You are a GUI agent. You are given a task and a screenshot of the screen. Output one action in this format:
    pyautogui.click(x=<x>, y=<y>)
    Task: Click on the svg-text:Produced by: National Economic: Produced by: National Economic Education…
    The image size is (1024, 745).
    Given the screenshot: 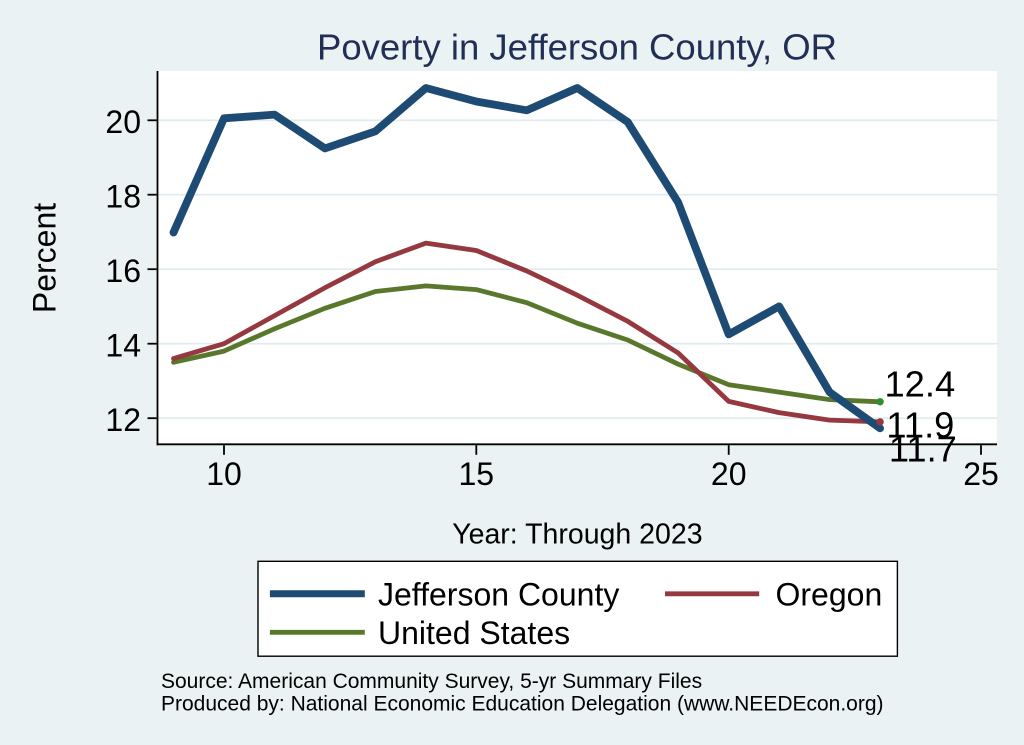 What is the action you would take?
    pyautogui.click(x=522, y=703)
    